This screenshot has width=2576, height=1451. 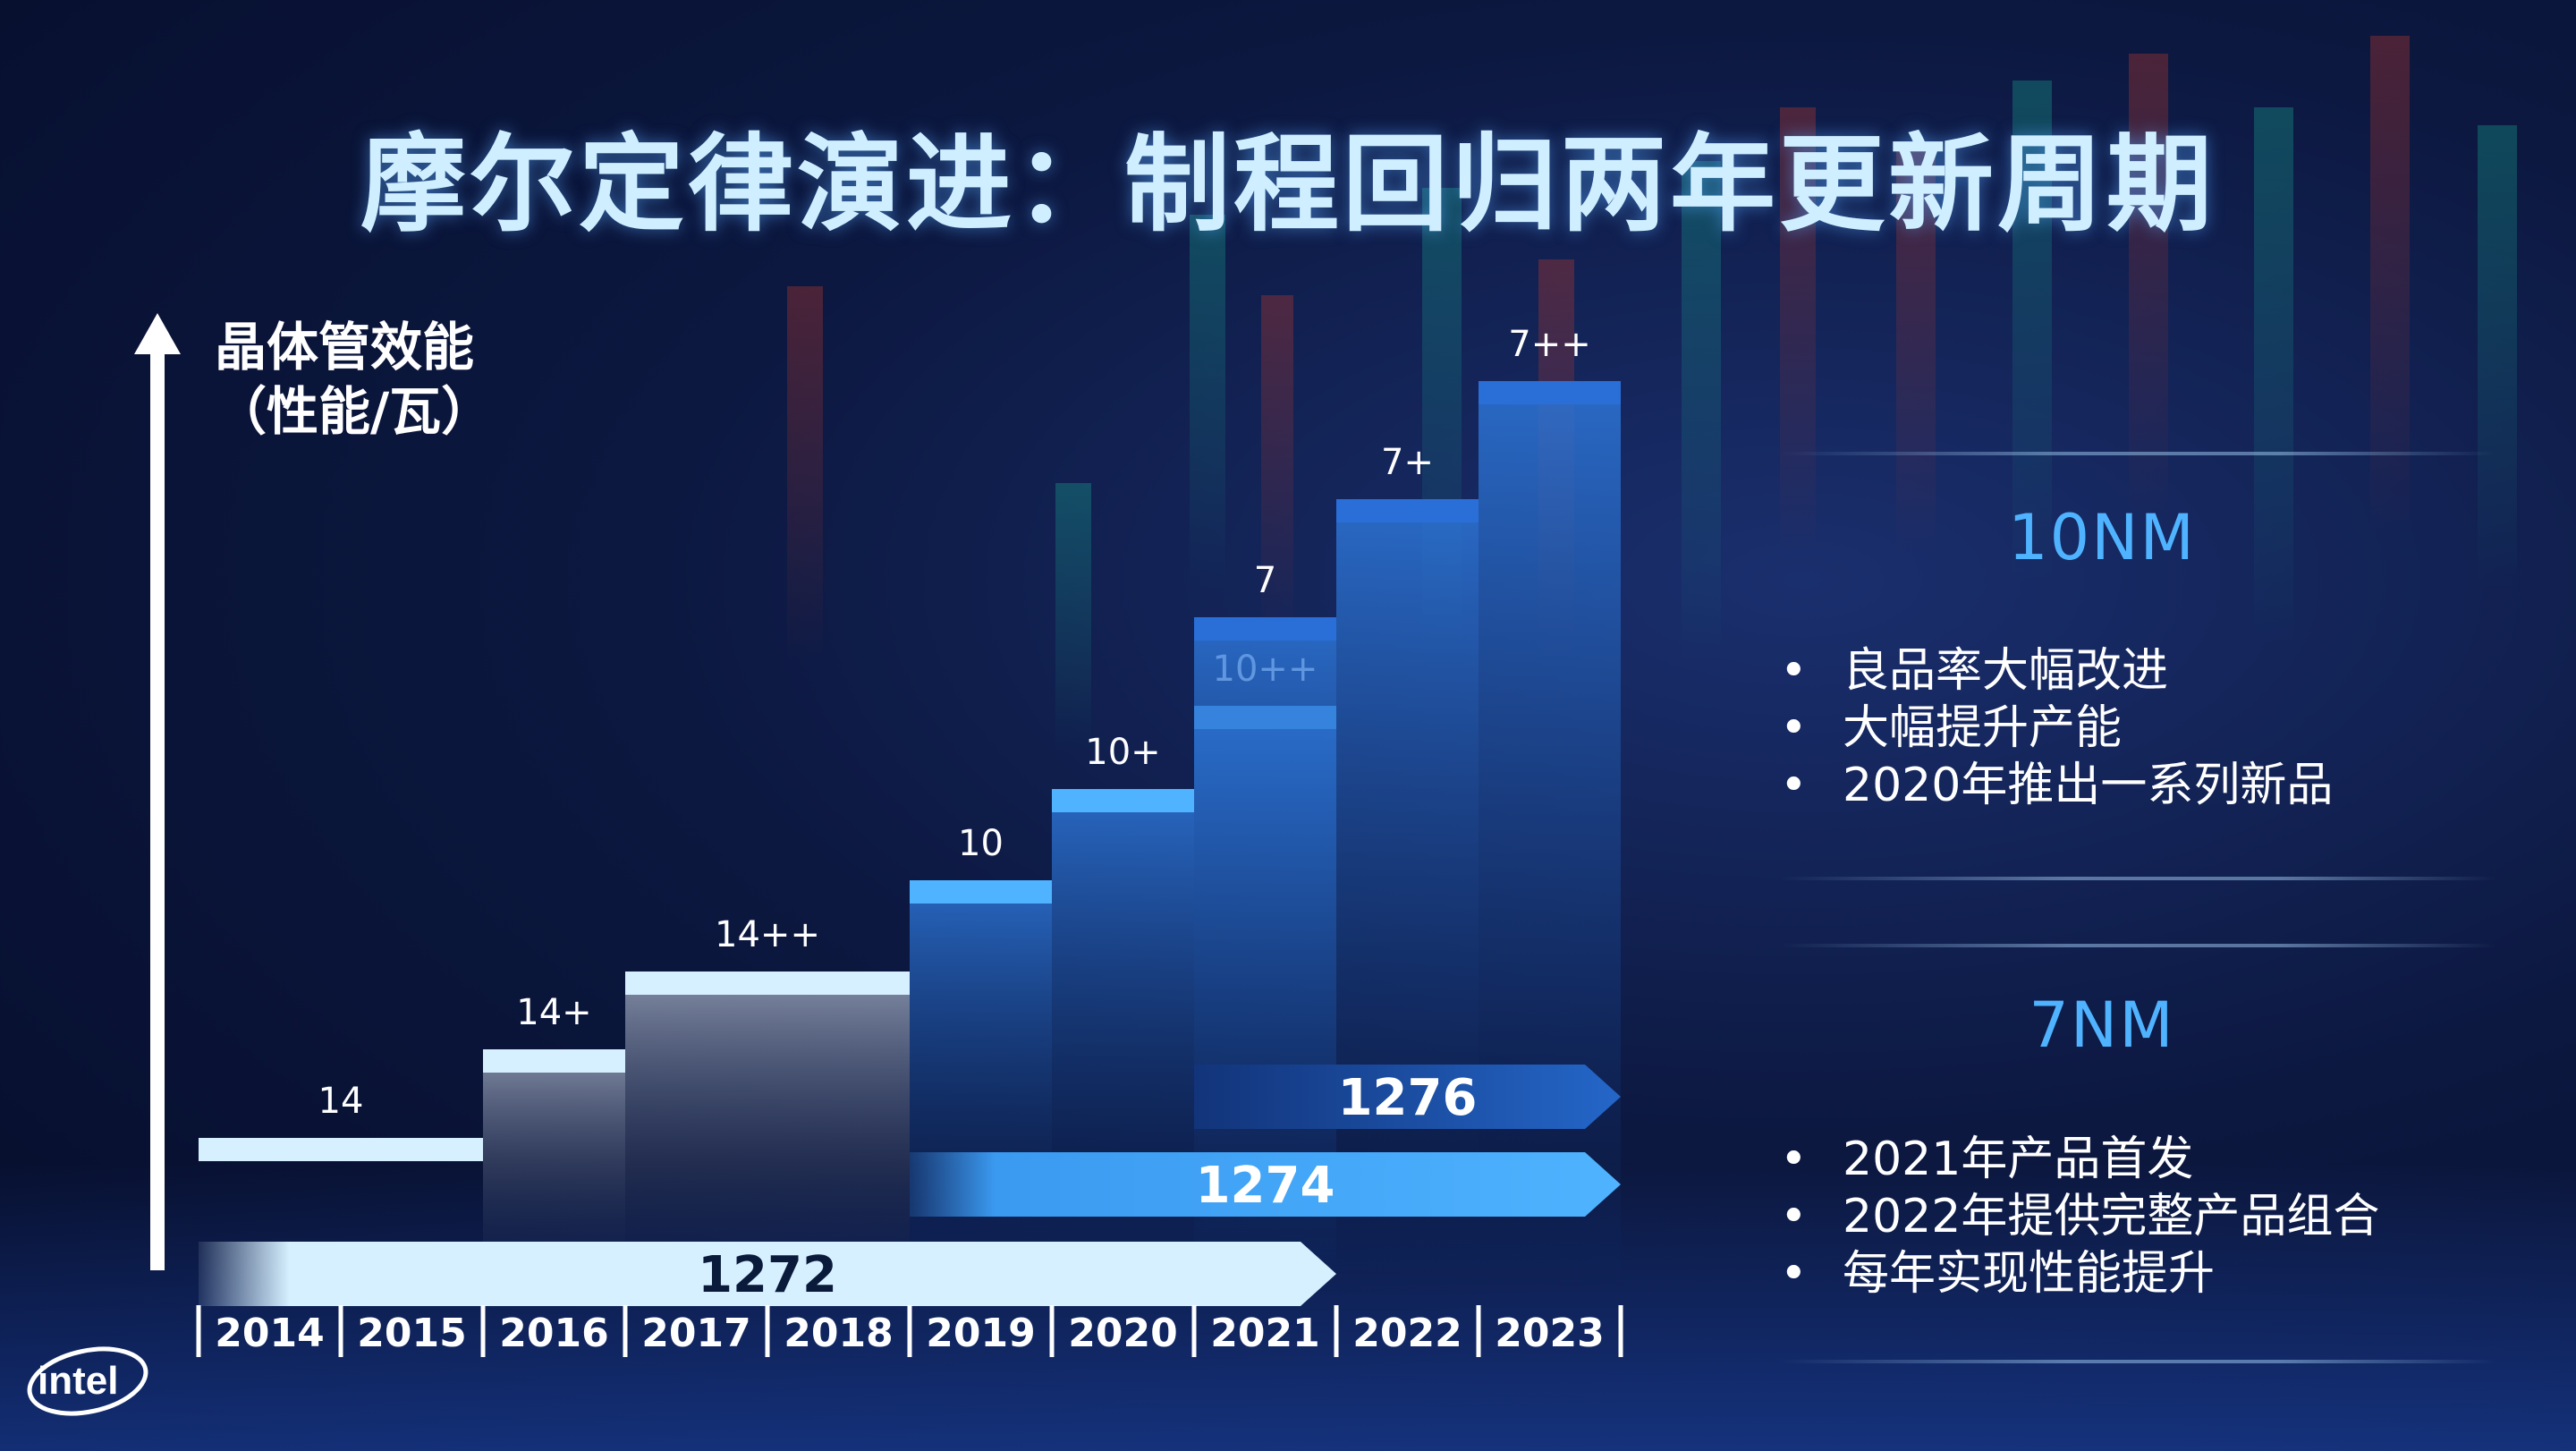 I want to click on node-label: 14+, so click(x=553, y=1012).